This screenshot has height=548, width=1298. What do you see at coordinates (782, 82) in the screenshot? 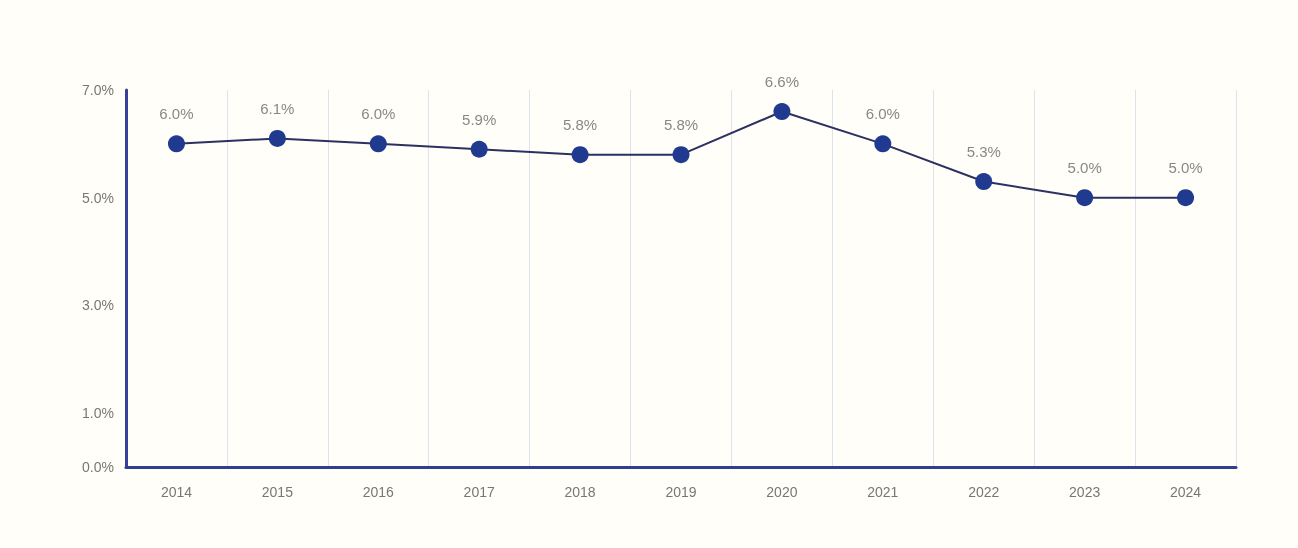
I see `data-label: 6.6%` at bounding box center [782, 82].